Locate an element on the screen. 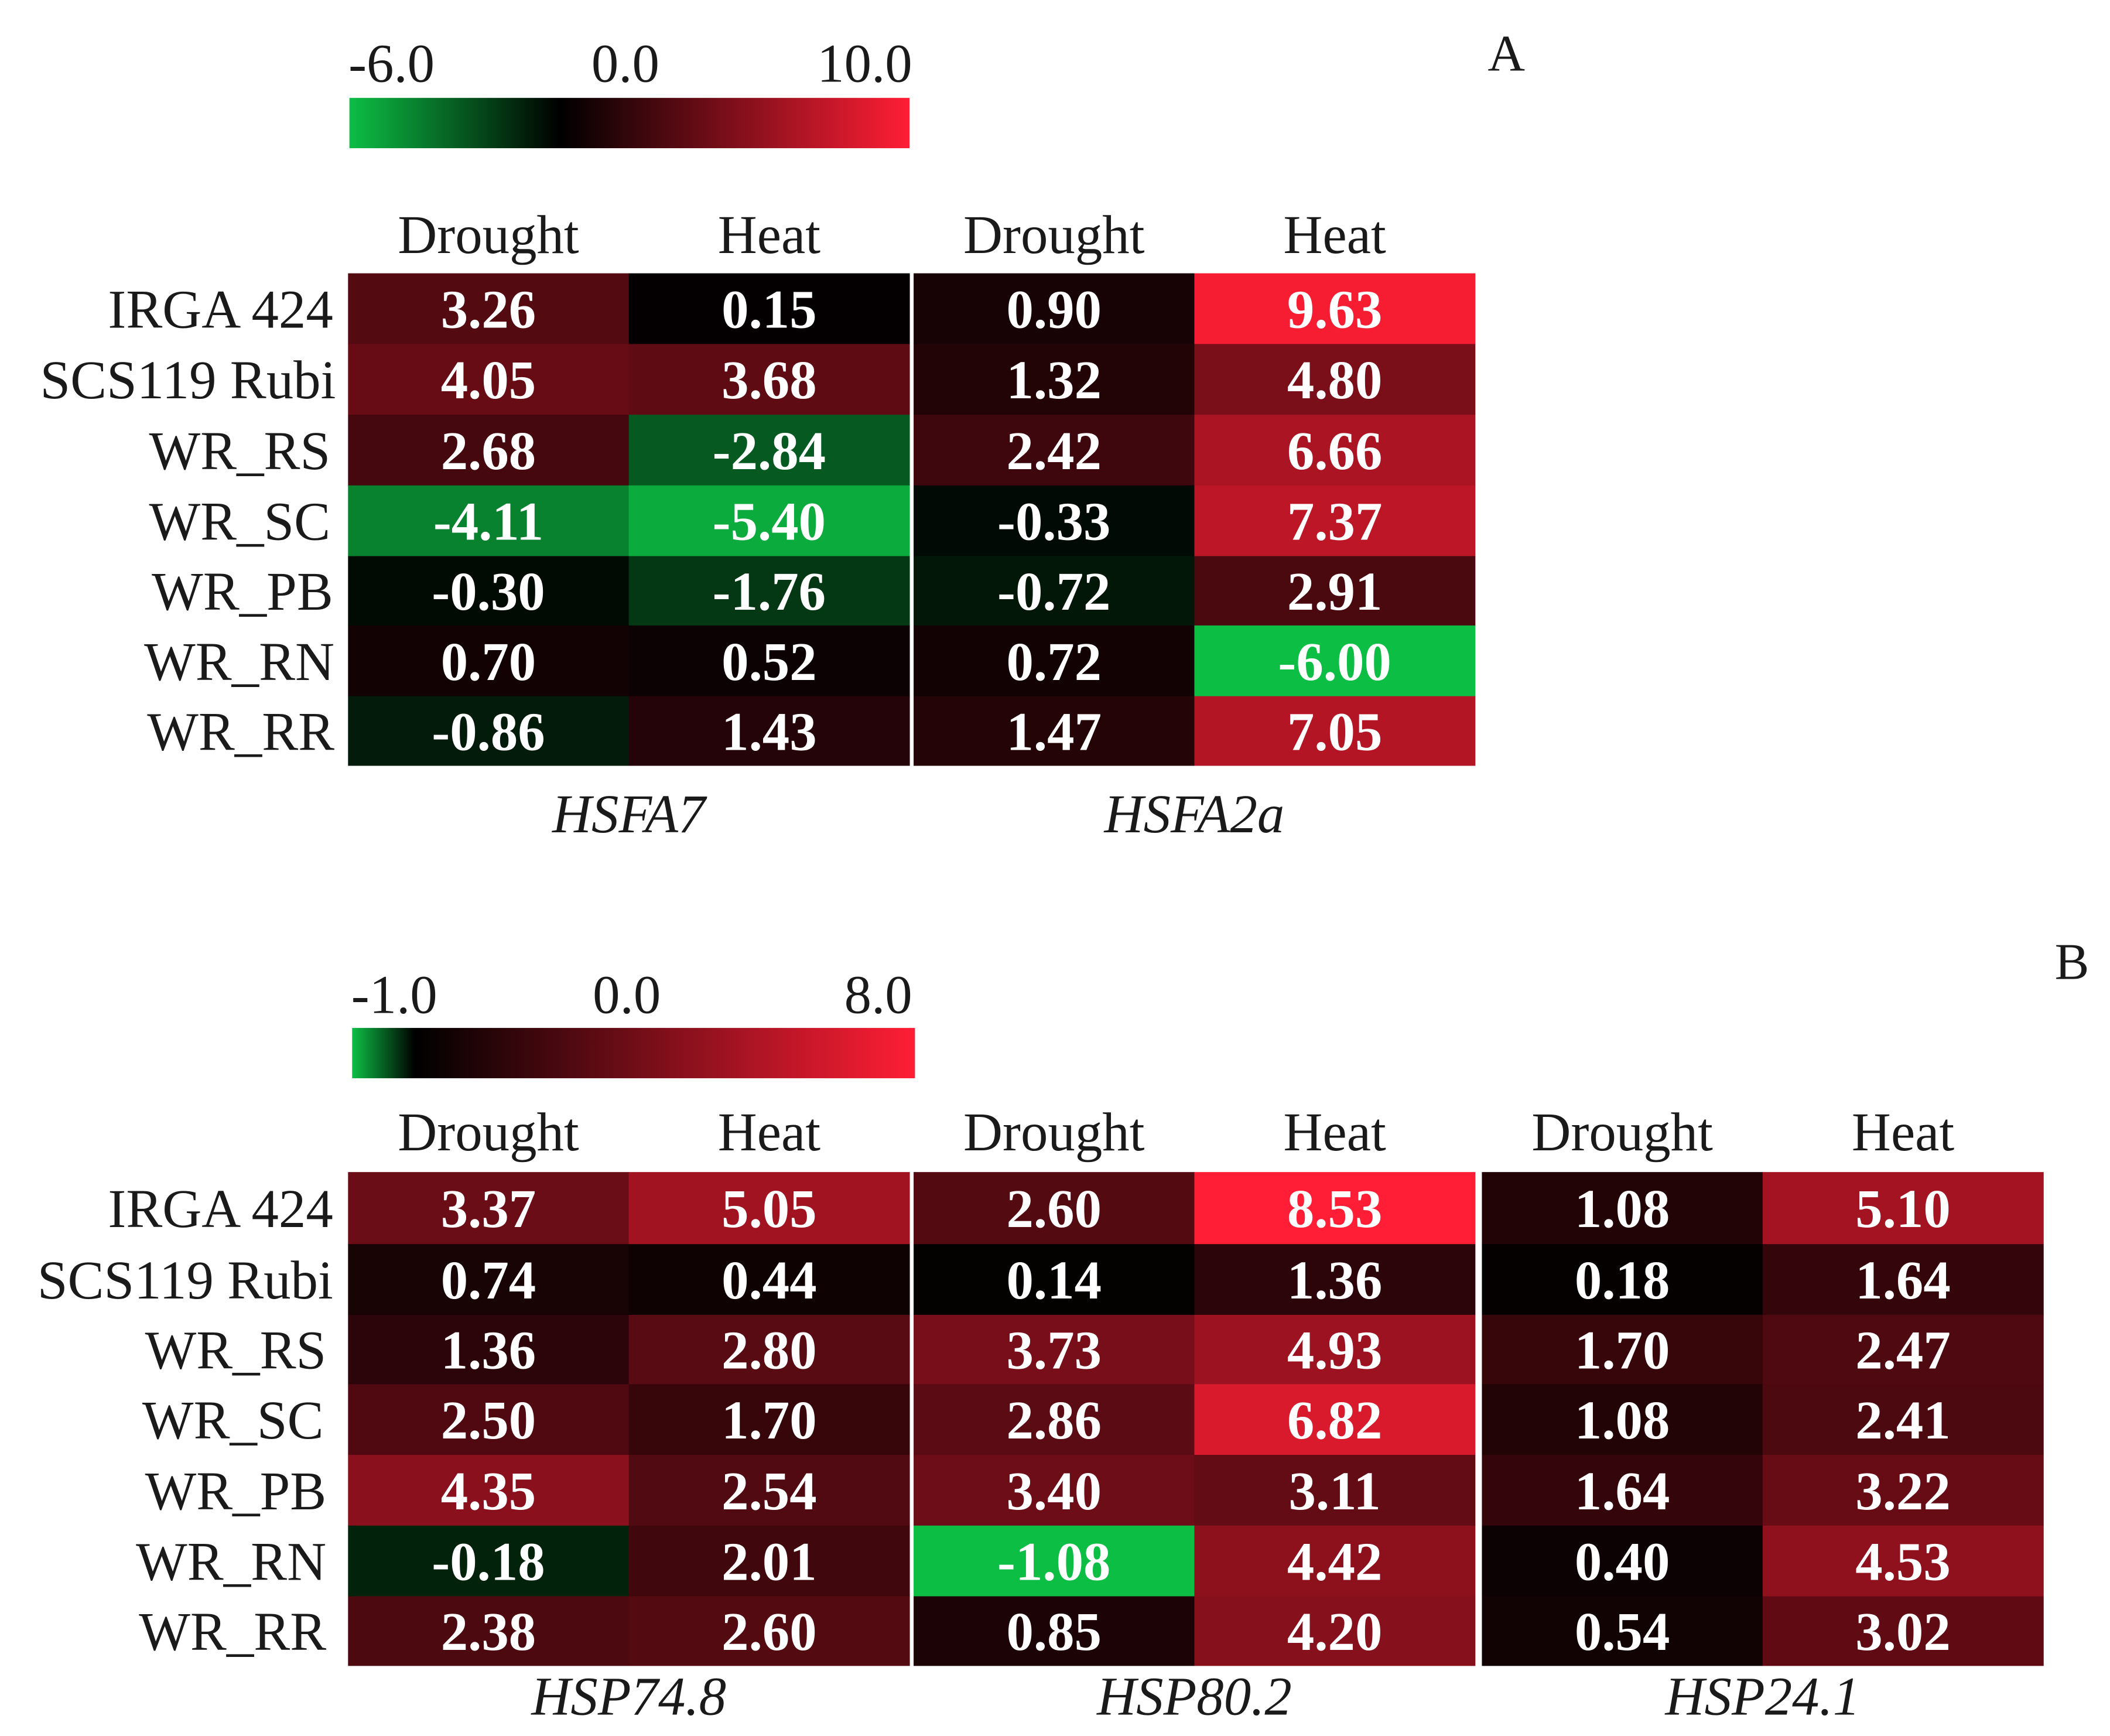 The width and height of the screenshot is (2110, 1736). cell-value: 1.08 is located at coordinates (1622, 1420).